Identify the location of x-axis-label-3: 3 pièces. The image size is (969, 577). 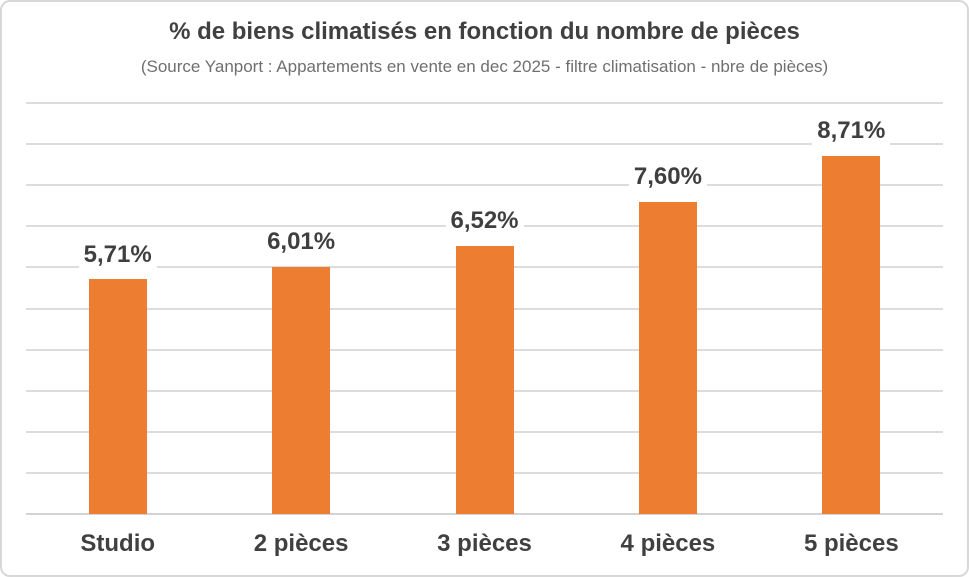
(484, 543).